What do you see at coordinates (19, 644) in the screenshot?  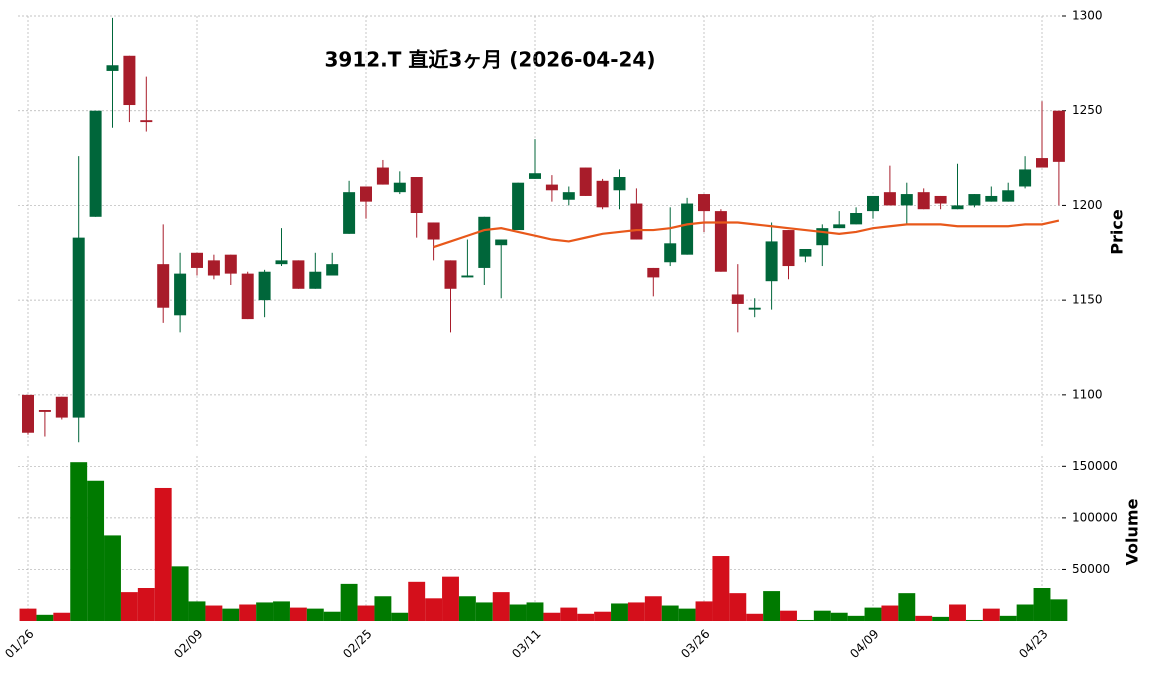 I see `x-tick-label: 01/26` at bounding box center [19, 644].